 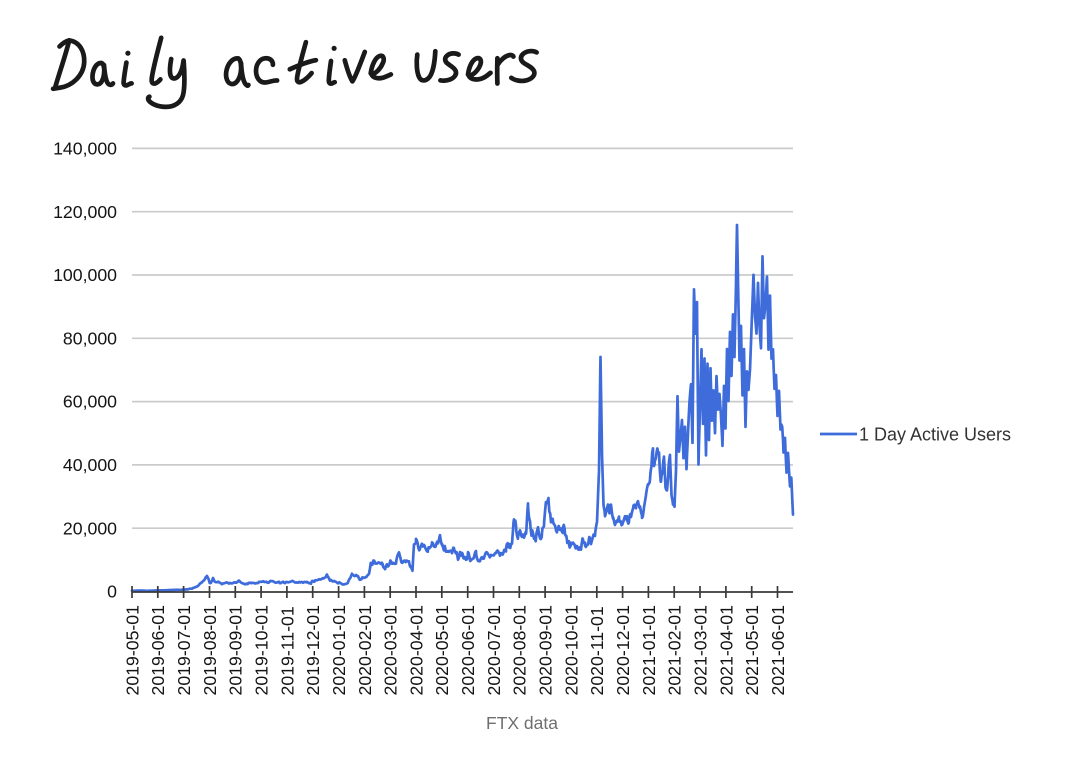 I want to click on svg-text: 2021-01-01, so click(x=649, y=650).